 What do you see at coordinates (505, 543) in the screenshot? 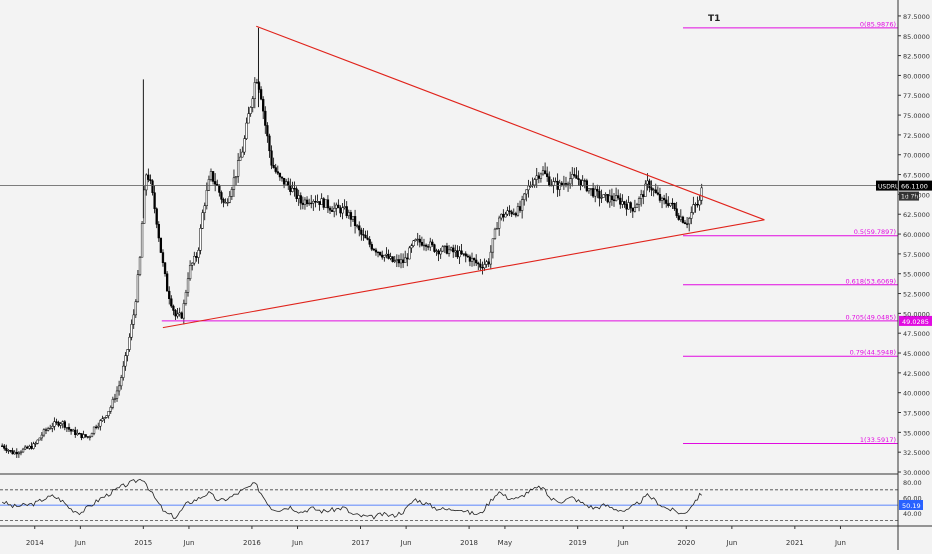
I see `x-tick-label: May` at bounding box center [505, 543].